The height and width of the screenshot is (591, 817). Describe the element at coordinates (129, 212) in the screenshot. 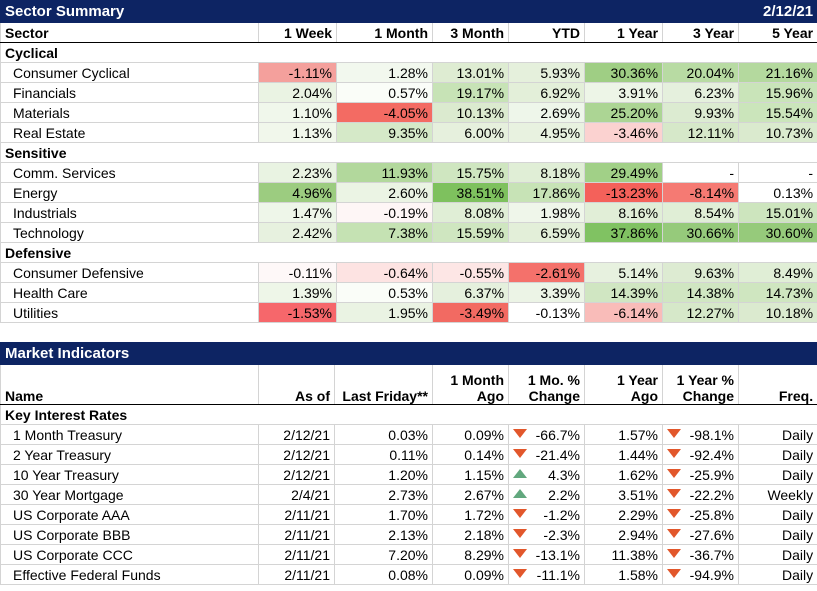

I see `sector-name: Industrials` at that location.